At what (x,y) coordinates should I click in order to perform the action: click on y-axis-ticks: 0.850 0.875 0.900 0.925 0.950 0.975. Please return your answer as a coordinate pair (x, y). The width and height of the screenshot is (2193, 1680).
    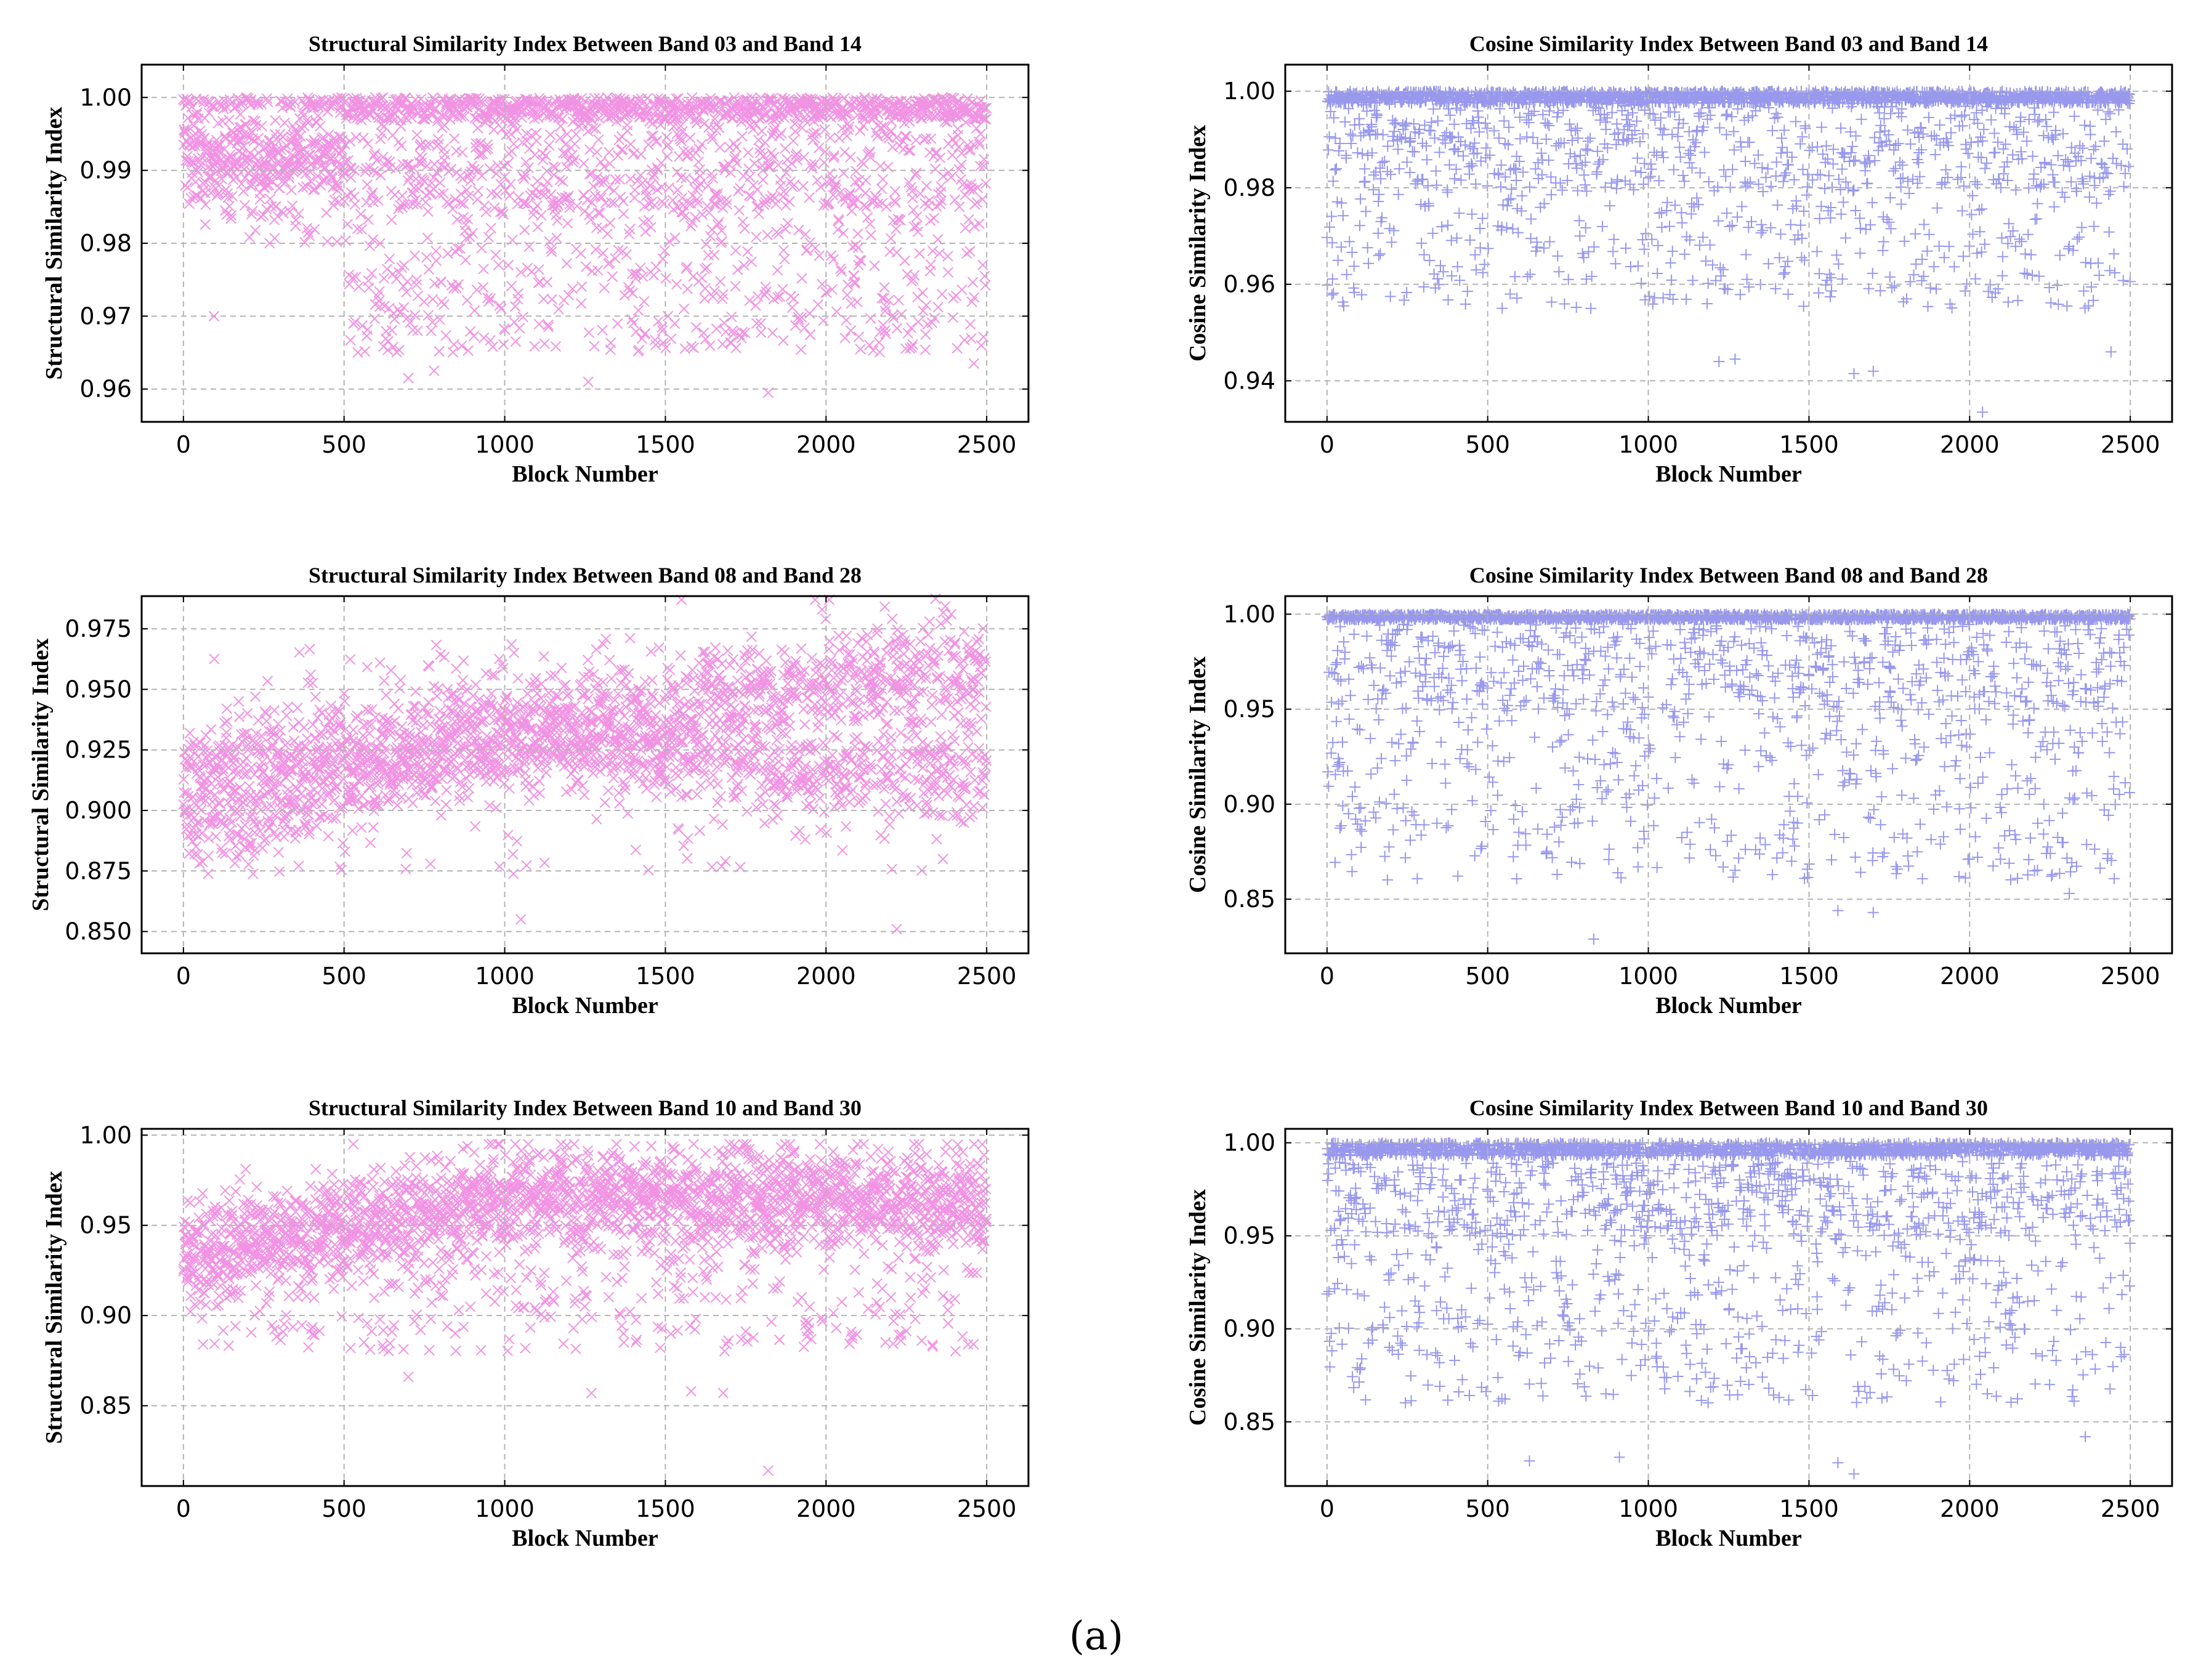
    Looking at the image, I should click on (546, 780).